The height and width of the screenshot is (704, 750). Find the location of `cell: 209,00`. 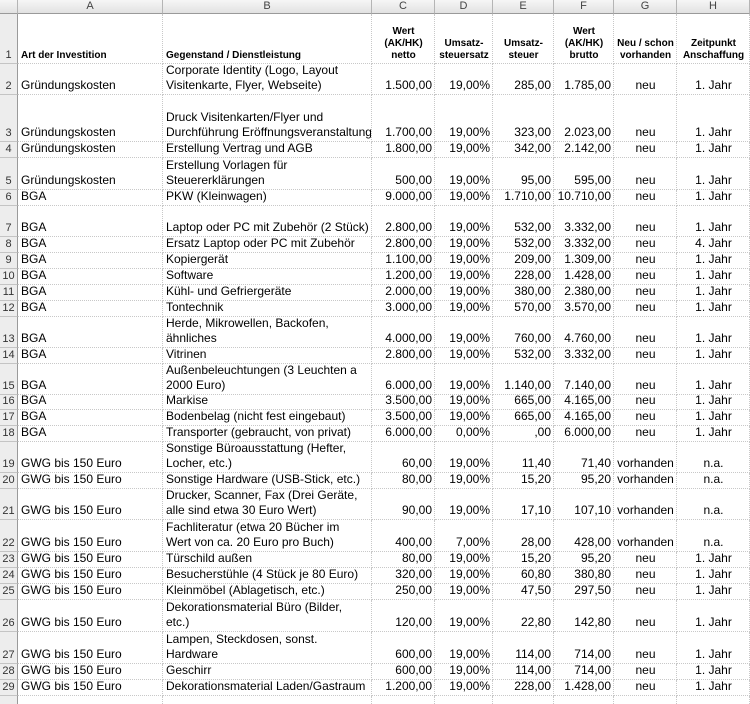

cell: 209,00 is located at coordinates (523, 261).